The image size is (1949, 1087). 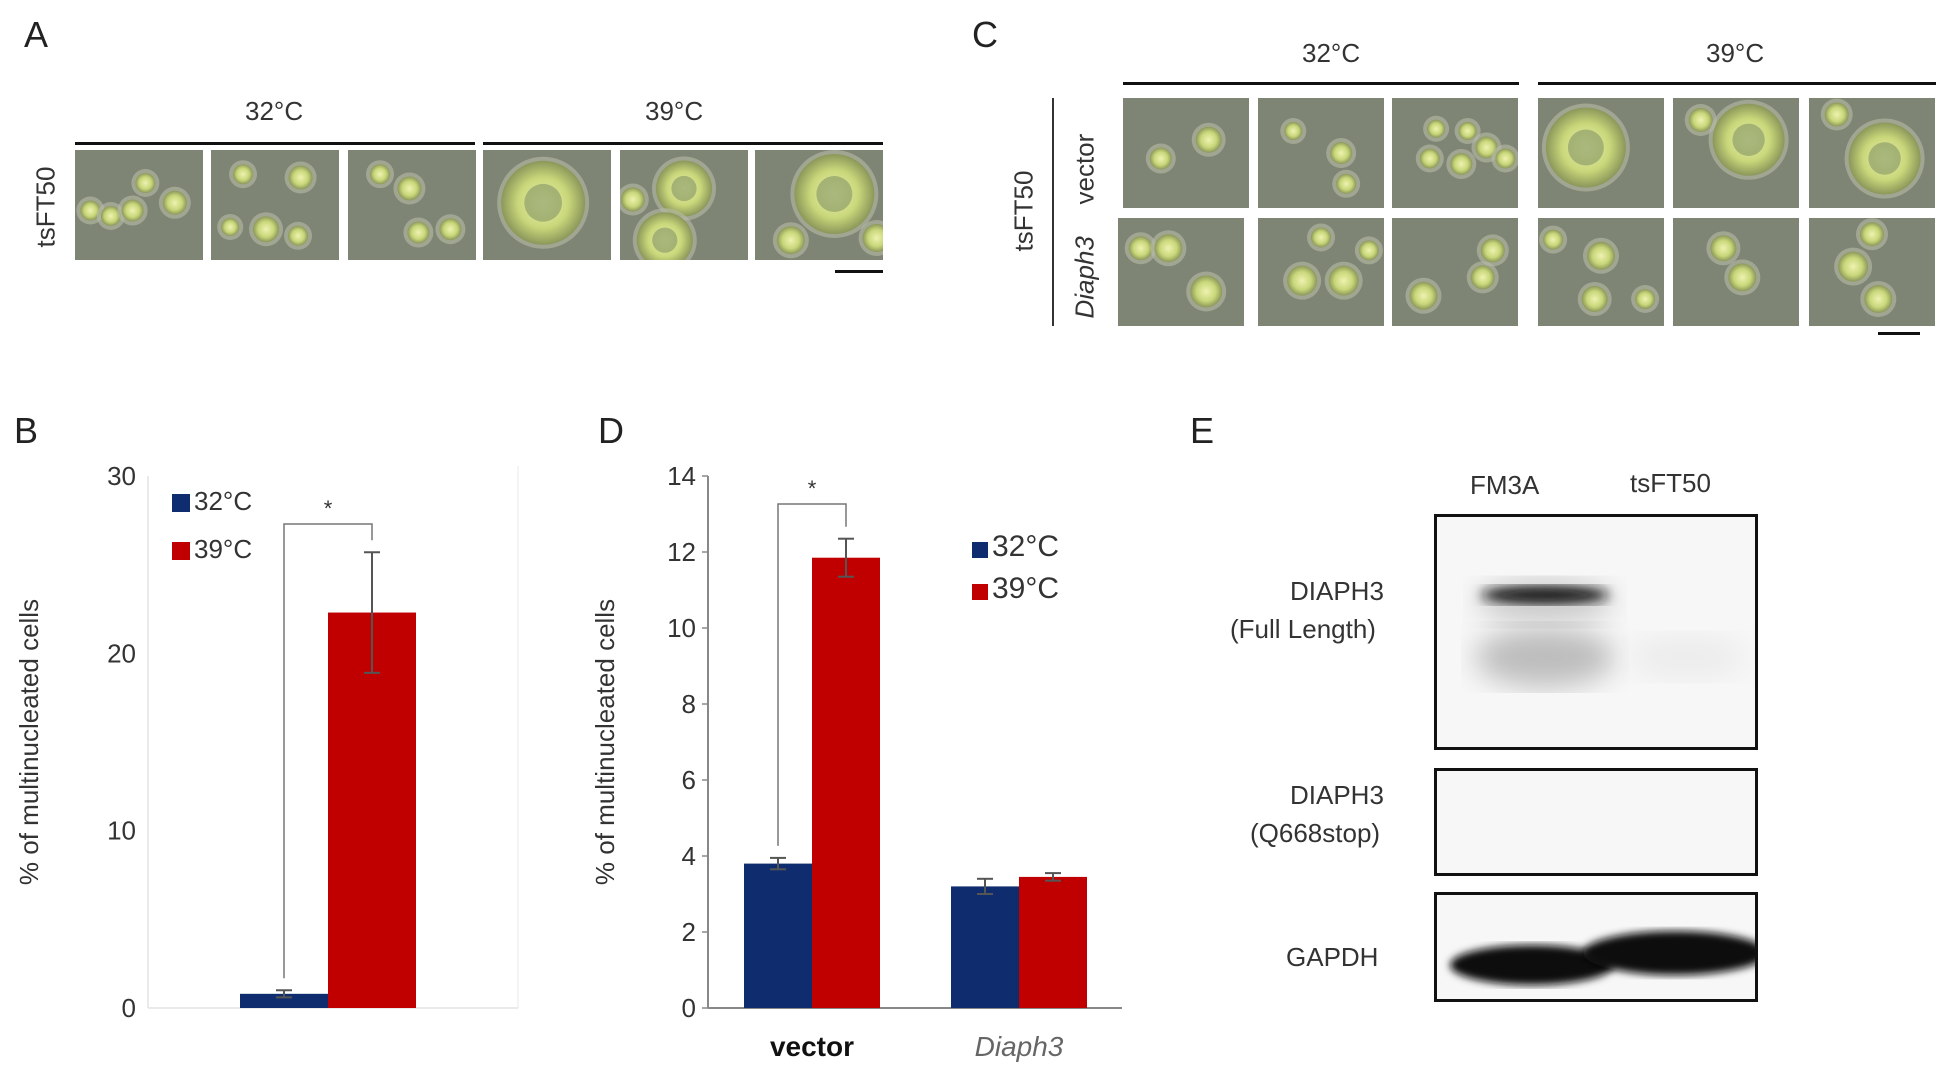 What do you see at coordinates (859, 271) in the screenshot?
I see `panel-a-scale-bar` at bounding box center [859, 271].